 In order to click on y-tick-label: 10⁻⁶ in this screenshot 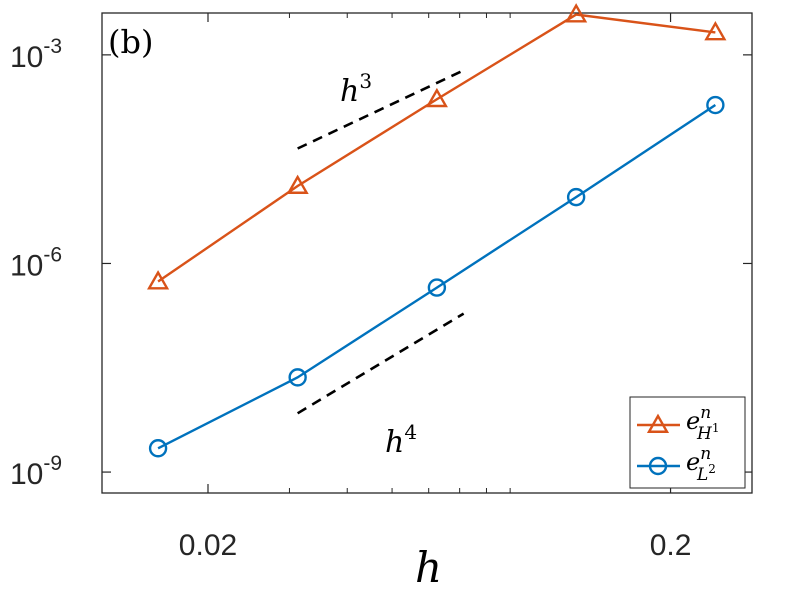, I will do `click(36, 262)`.